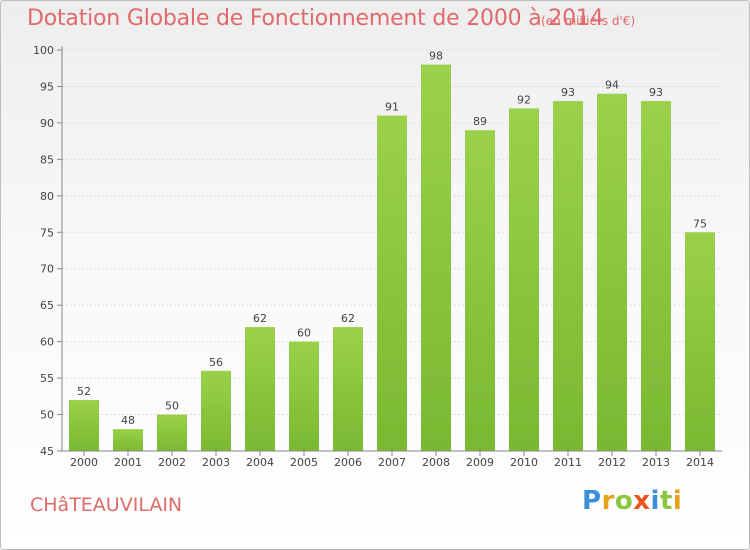 The image size is (750, 550). Describe the element at coordinates (700, 223) in the screenshot. I see `bar-value-label: 75` at that location.